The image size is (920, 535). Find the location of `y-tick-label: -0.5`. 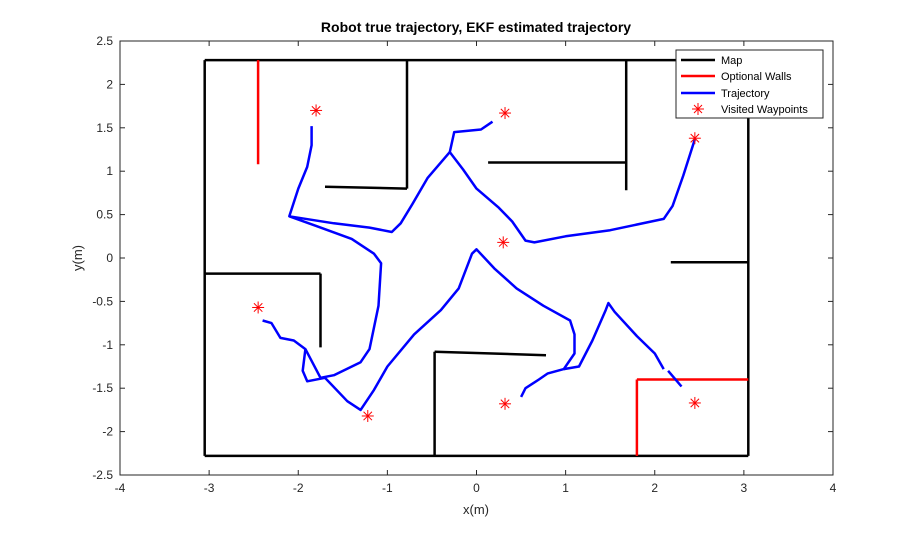

y-tick-label: -0.5 is located at coordinates (102, 301).